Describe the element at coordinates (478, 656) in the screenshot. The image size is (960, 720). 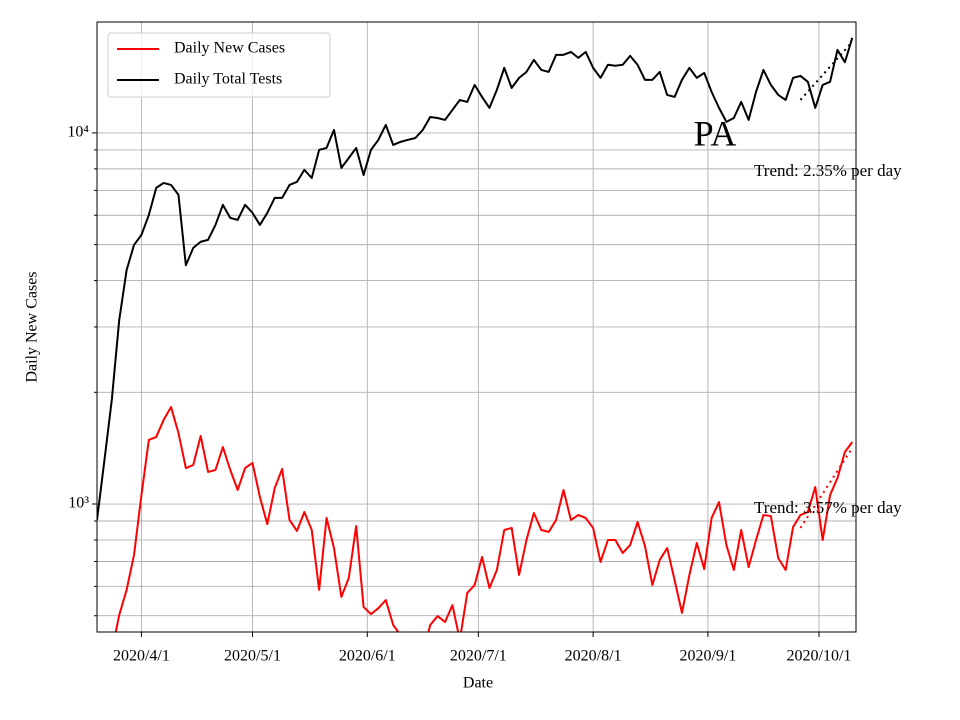
I see `x-tick-label: 2020/7/1` at that location.